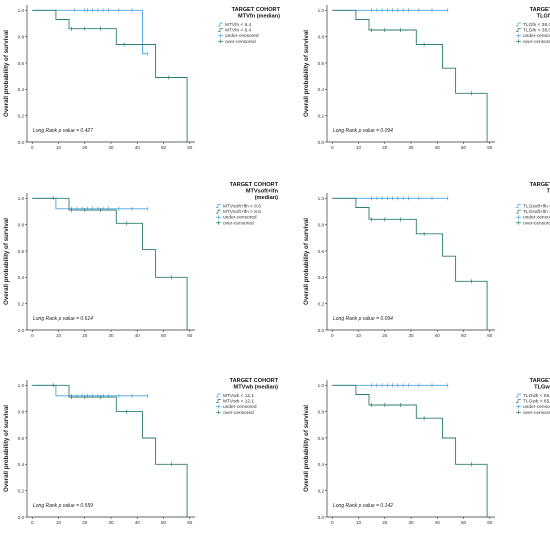  I want to click on legend-item-label: MTVsoft+lfn > 8.6, so click(242, 212).